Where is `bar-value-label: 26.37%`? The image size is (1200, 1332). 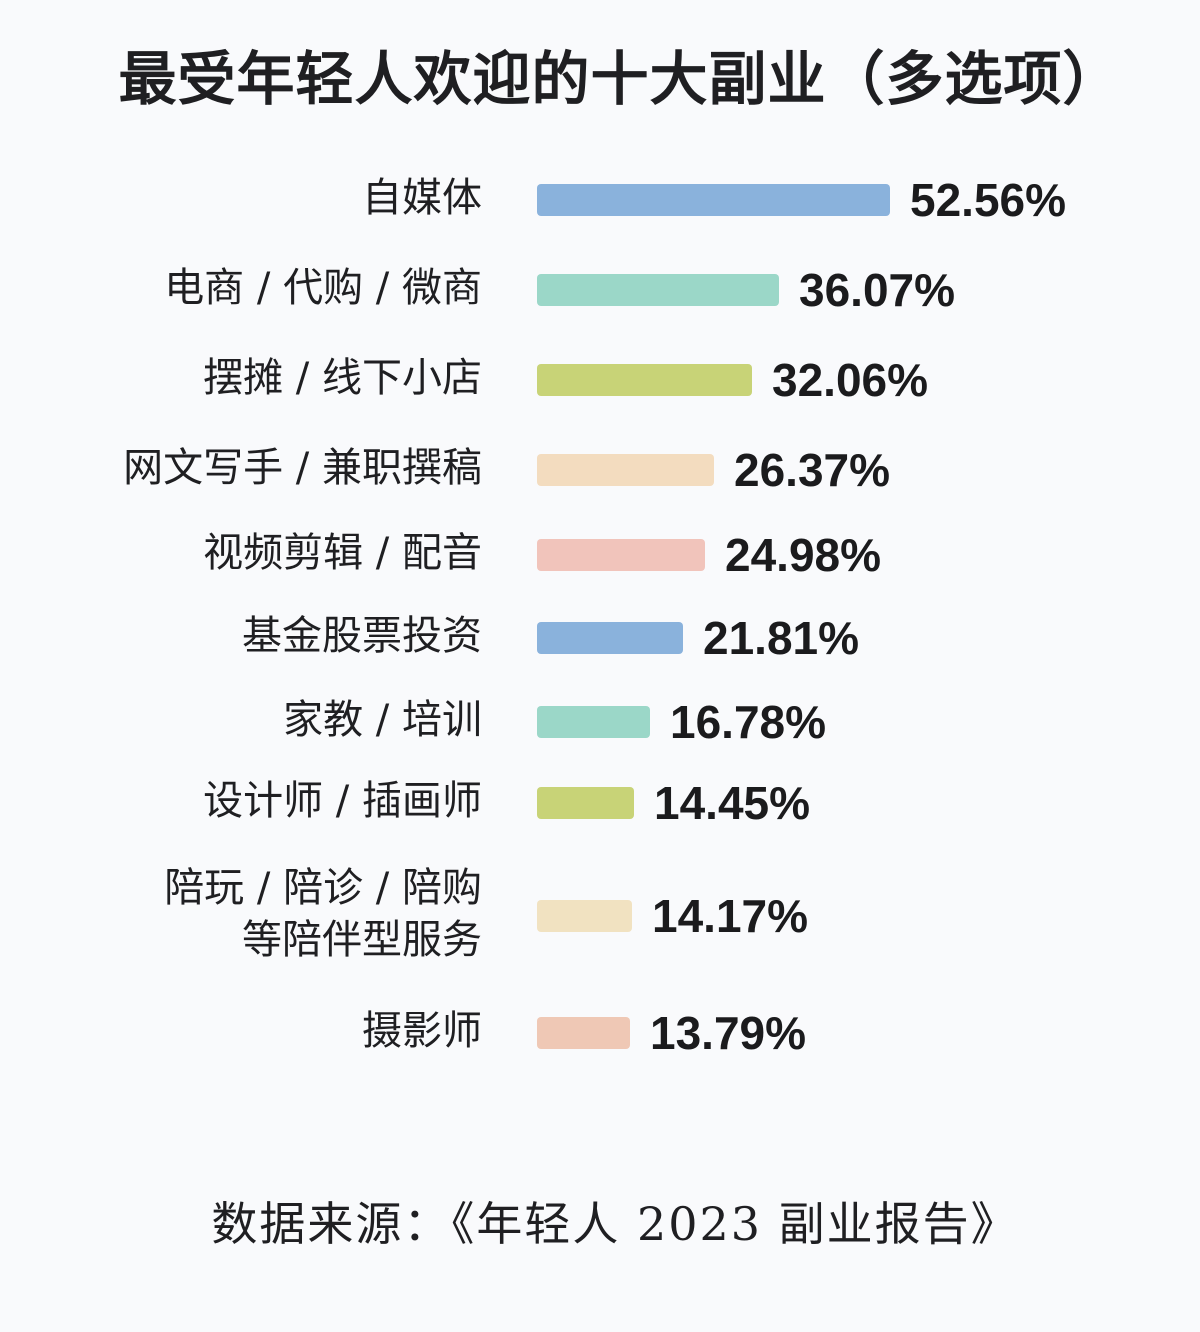 bar-value-label: 26.37% is located at coordinates (812, 470).